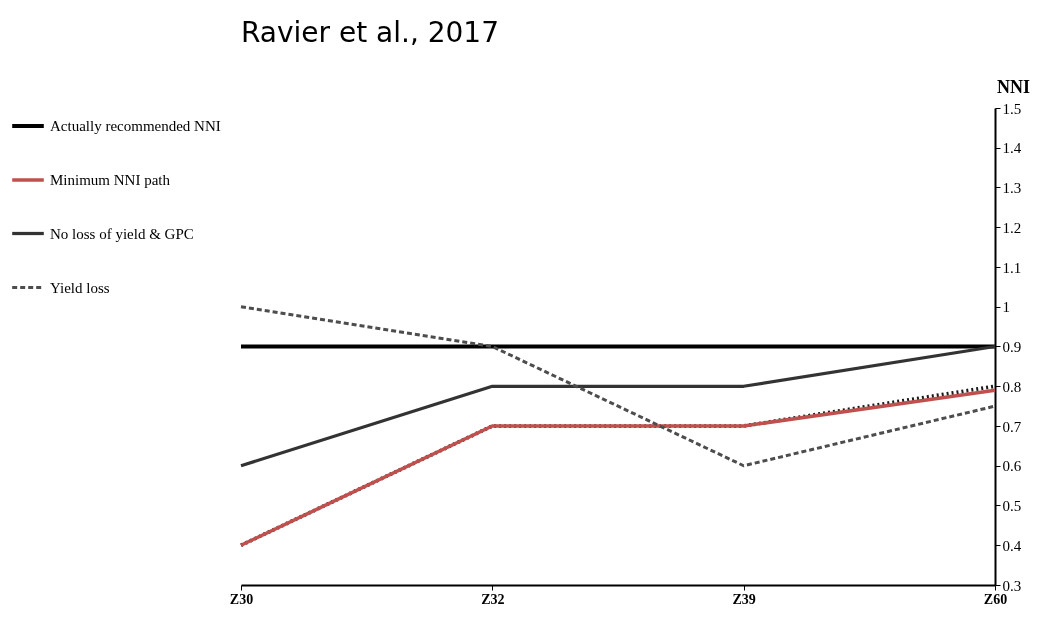  Describe the element at coordinates (1013, 86) in the screenshot. I see `y-axis-title: NNI` at that location.